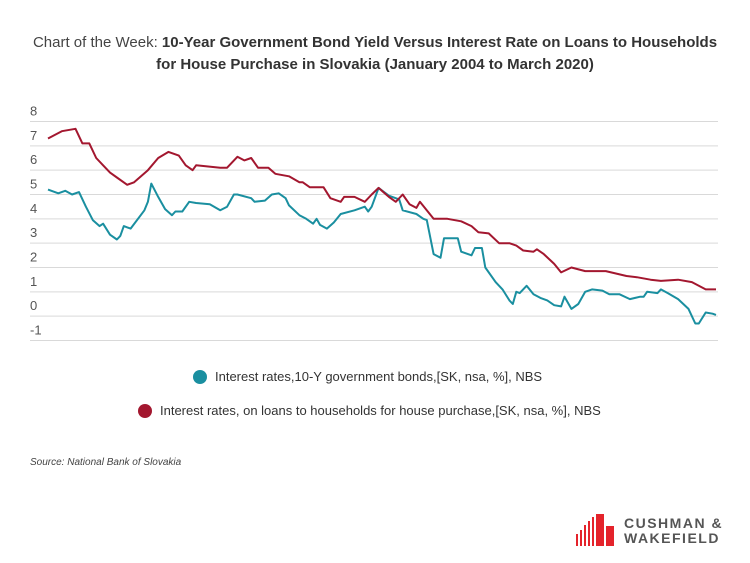 This screenshot has width=750, height=563. I want to click on y-axis-labels: 8 7 6 5 4 3 2 1 0 -1, so click(36, 221).